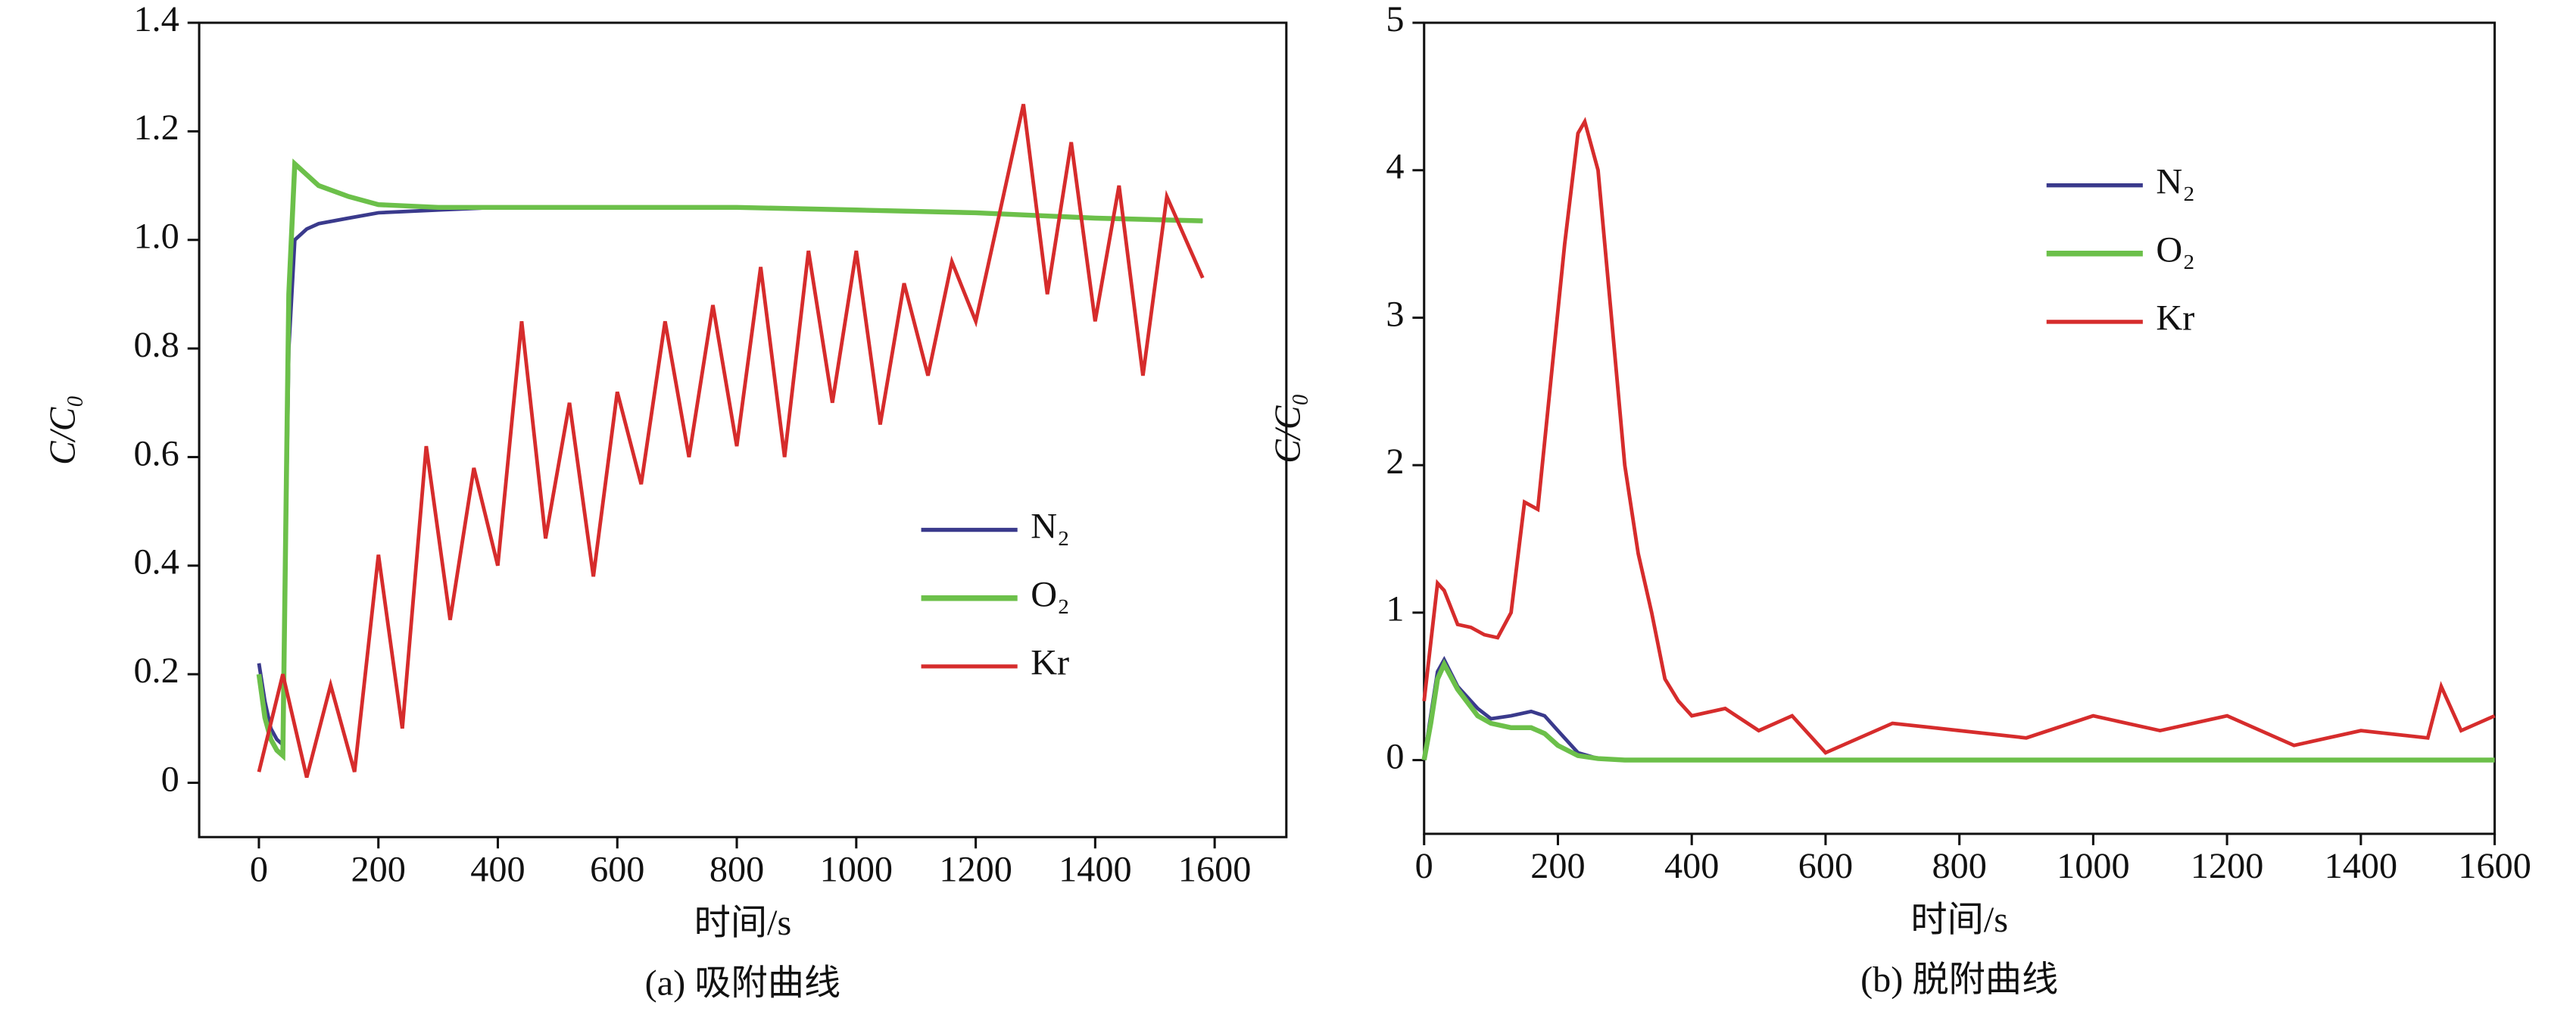 This screenshot has width=2576, height=1024. What do you see at coordinates (156, 670) in the screenshot?
I see `y-tick-label: 0.2` at bounding box center [156, 670].